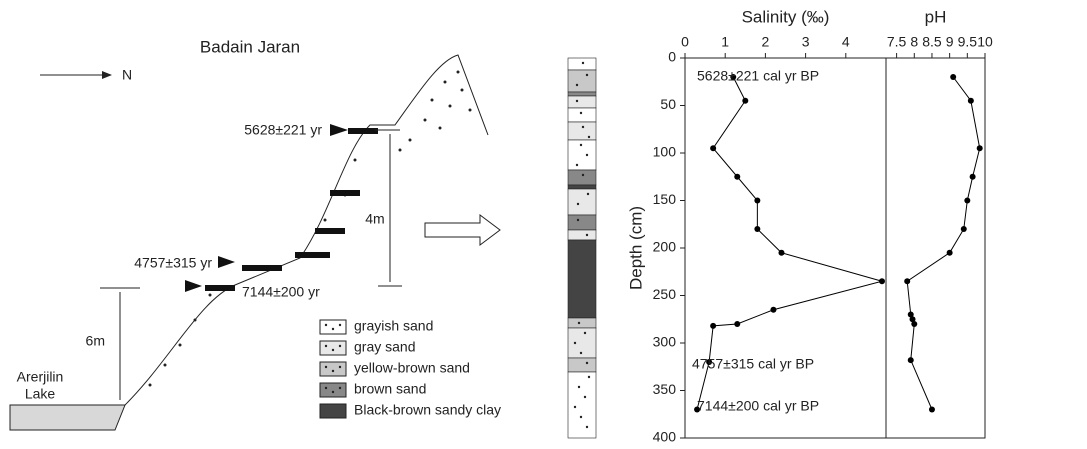  I want to click on legend-label: Black-brown sandy clay, so click(427, 410).